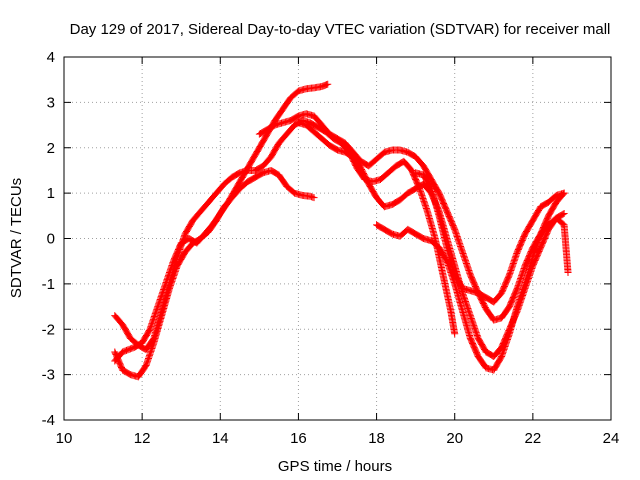 The image size is (640, 480). I want to click on x-tick-label: 12, so click(142, 438).